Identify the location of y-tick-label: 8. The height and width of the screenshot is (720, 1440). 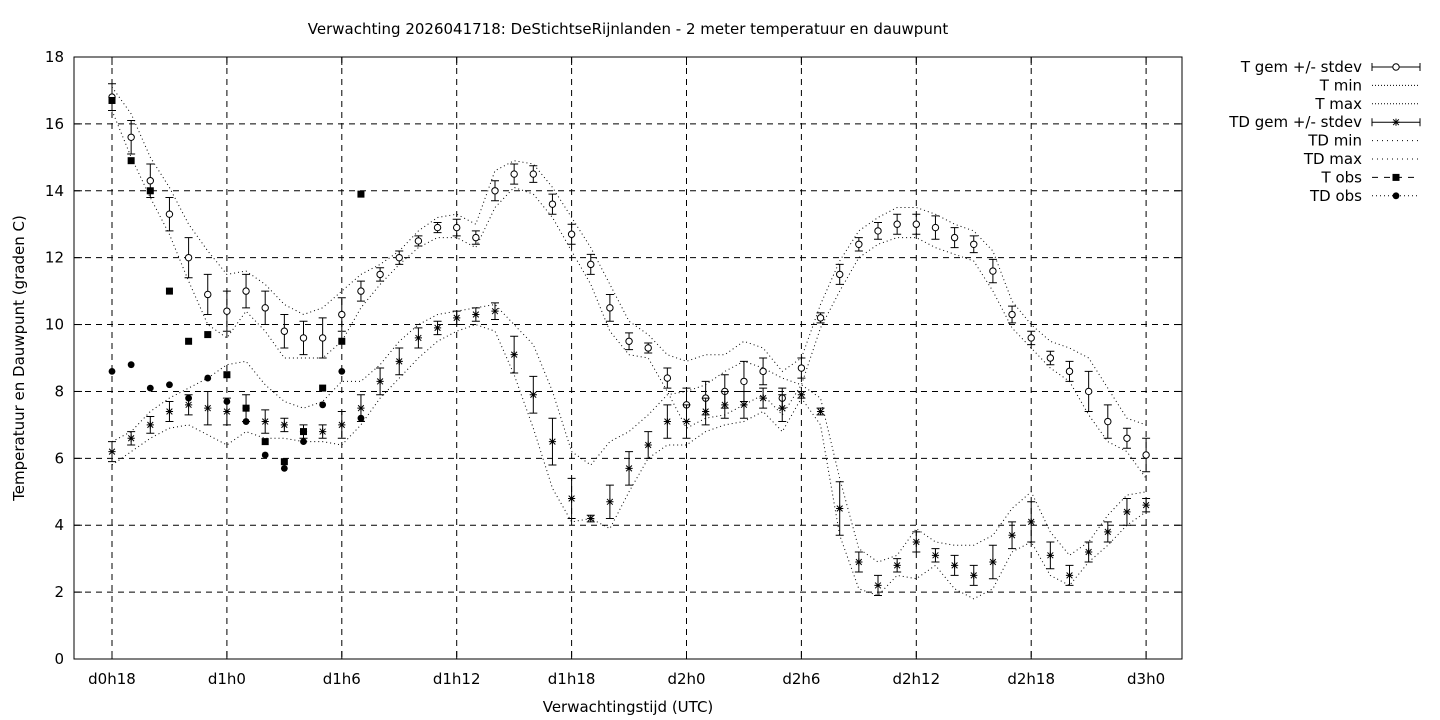
(59, 391).